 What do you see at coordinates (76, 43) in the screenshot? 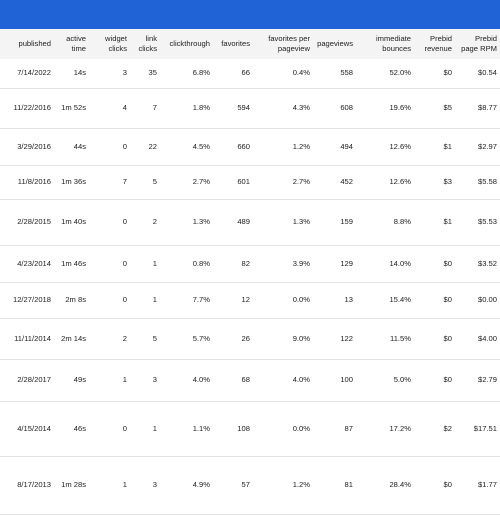
I see `column-header: active time` at bounding box center [76, 43].